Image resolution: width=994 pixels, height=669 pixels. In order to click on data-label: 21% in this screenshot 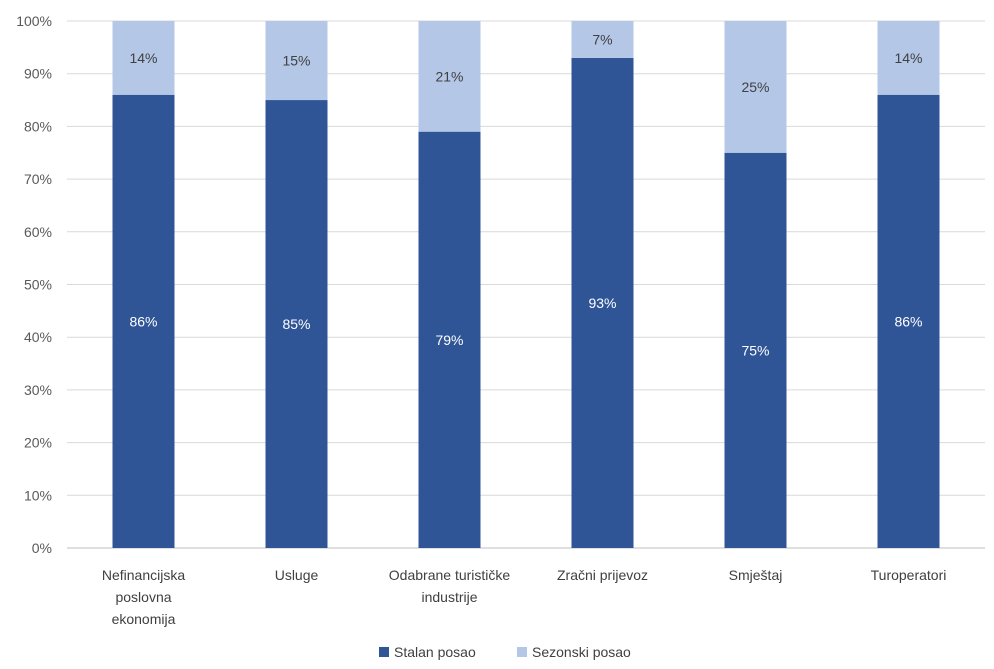, I will do `click(449, 76)`.